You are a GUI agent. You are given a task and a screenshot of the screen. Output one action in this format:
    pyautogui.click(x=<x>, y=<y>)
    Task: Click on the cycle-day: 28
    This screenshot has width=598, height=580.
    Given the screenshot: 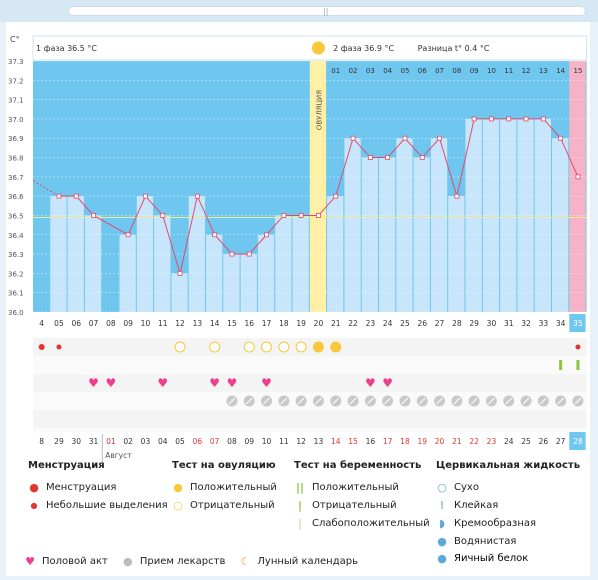 What is the action you would take?
    pyautogui.click(x=457, y=323)
    